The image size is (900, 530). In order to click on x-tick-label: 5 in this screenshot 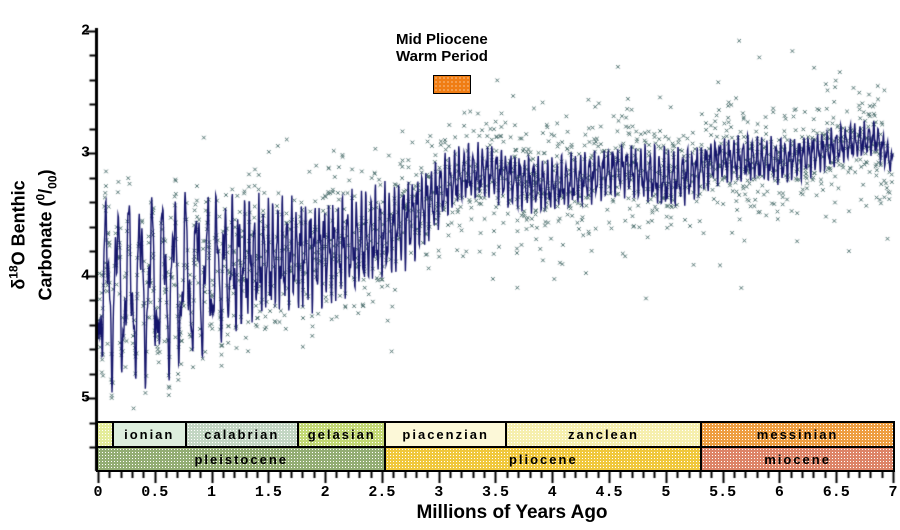, I will do `click(666, 492)`.